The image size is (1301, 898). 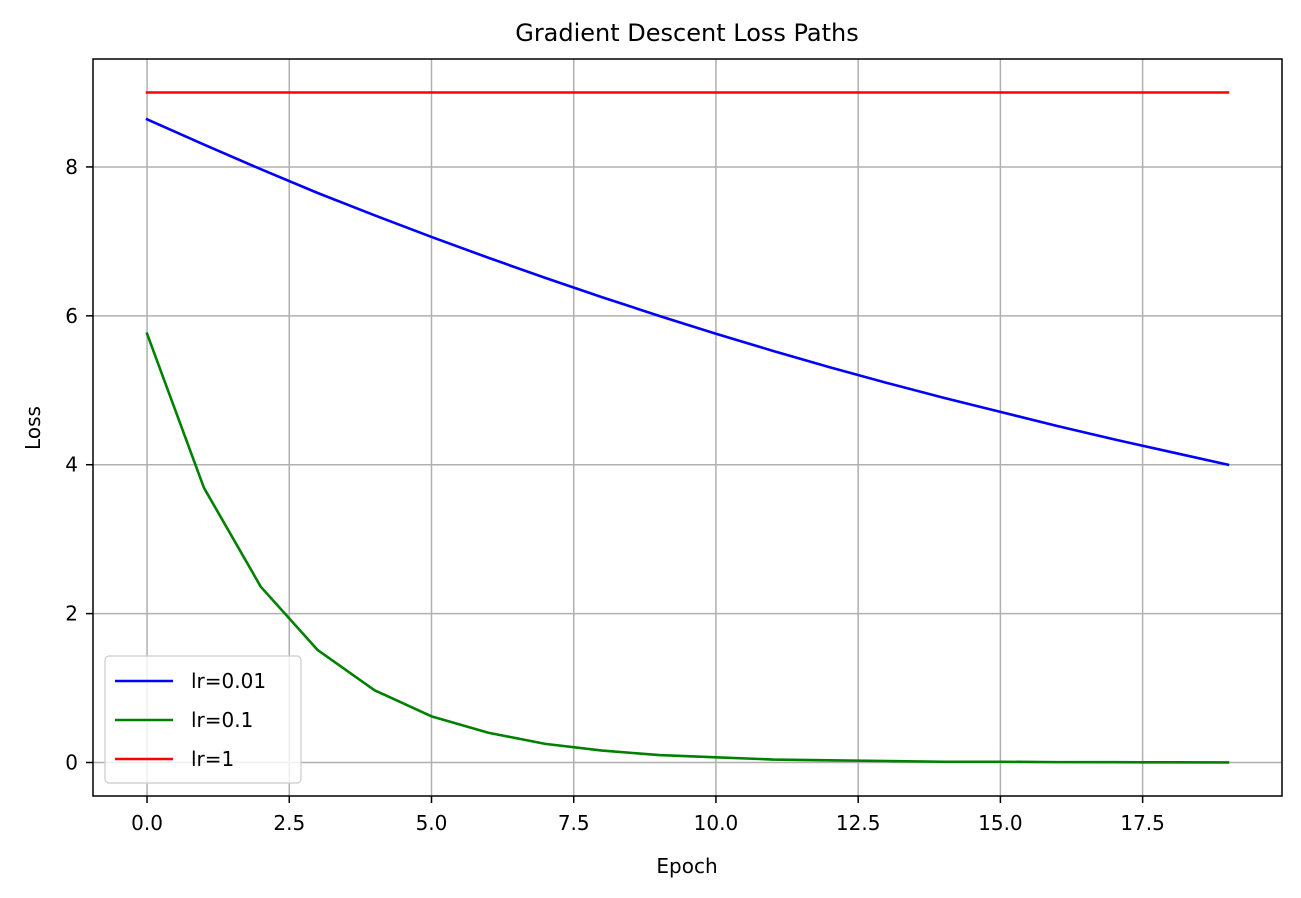 I want to click on x-tick-label: 10.0, so click(x=716, y=823).